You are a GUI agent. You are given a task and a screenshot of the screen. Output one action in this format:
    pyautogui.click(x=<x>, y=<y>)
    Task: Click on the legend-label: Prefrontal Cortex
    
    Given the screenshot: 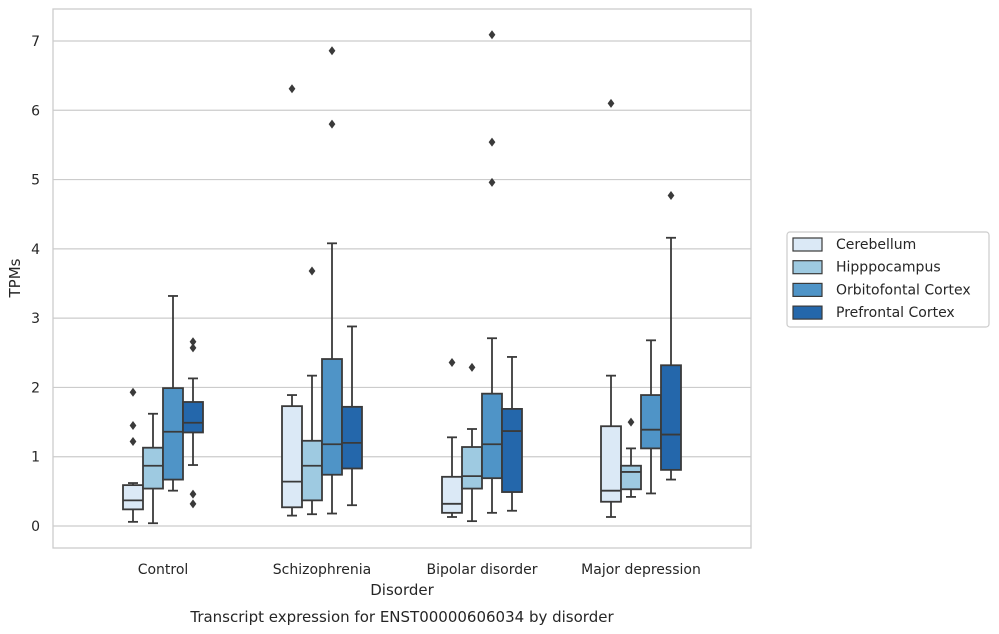 What is the action you would take?
    pyautogui.click(x=895, y=313)
    